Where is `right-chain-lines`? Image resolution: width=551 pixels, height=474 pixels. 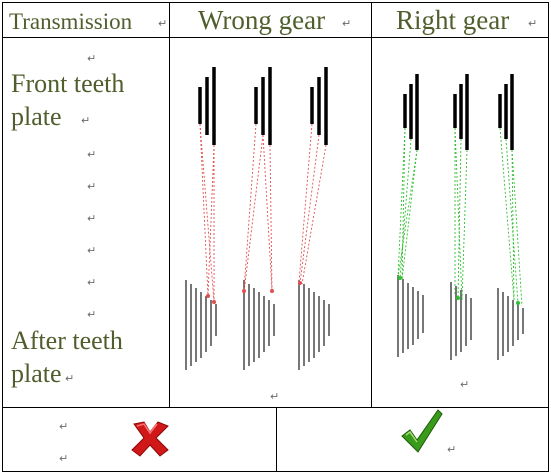 right-chain-lines is located at coordinates (460, 217).